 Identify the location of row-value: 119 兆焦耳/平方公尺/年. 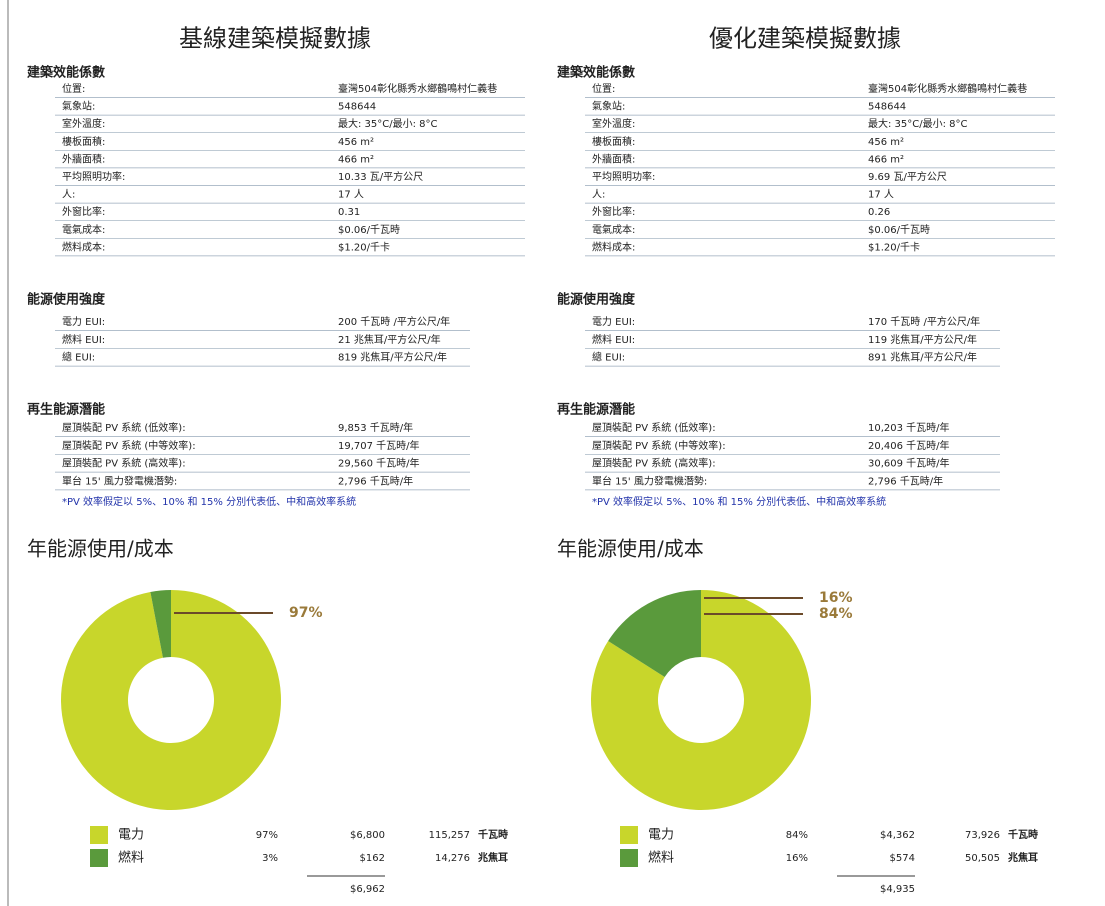
(922, 339).